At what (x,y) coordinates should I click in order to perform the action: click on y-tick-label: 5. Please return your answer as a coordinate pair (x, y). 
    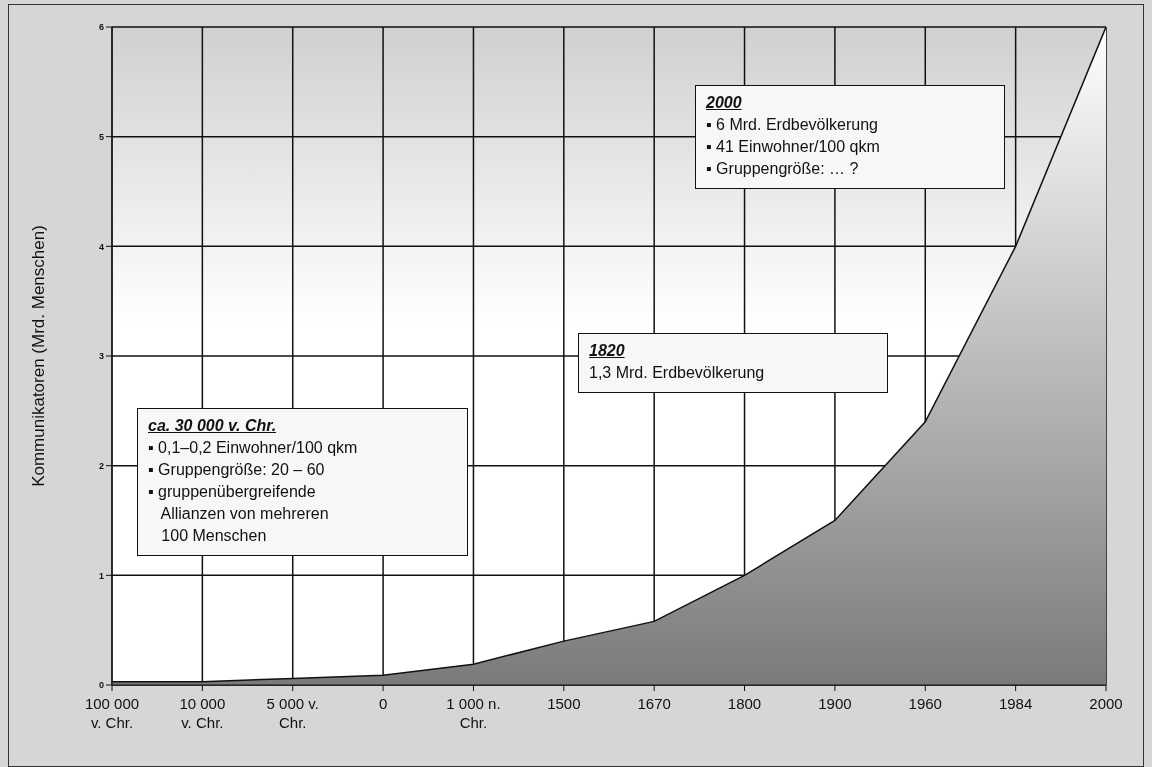
    Looking at the image, I should click on (101, 136).